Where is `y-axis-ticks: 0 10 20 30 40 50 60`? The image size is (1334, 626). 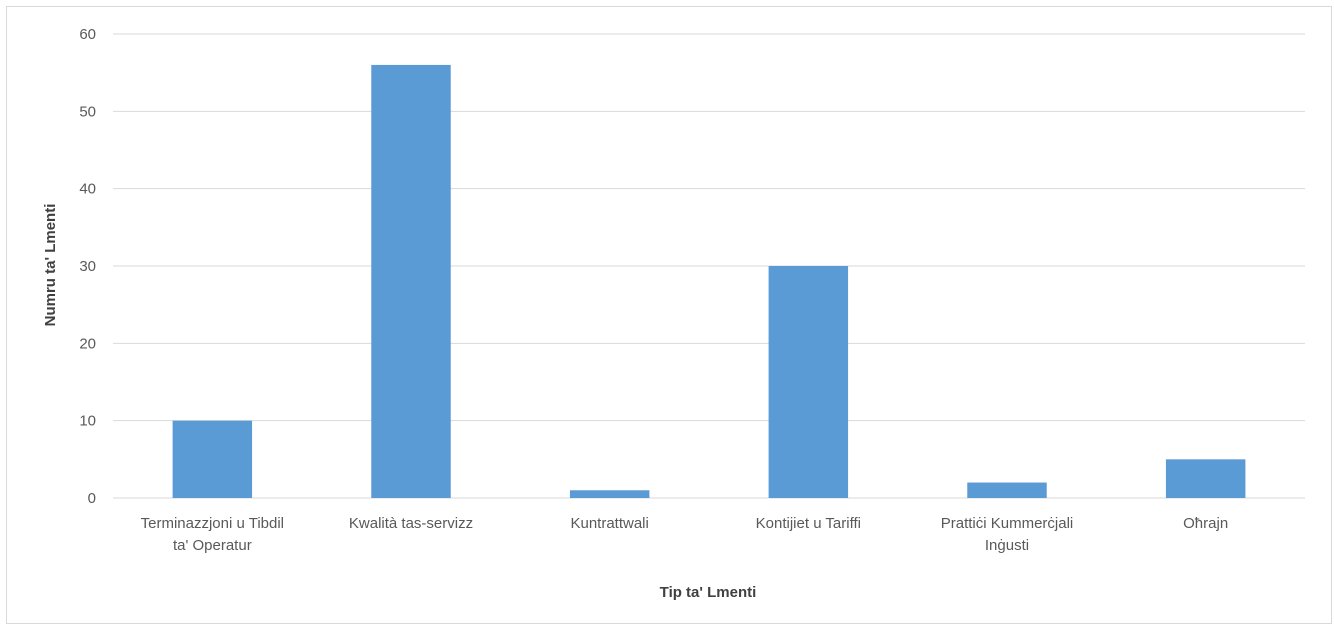
y-axis-ticks: 0 10 20 30 40 50 60 is located at coordinates (87, 266).